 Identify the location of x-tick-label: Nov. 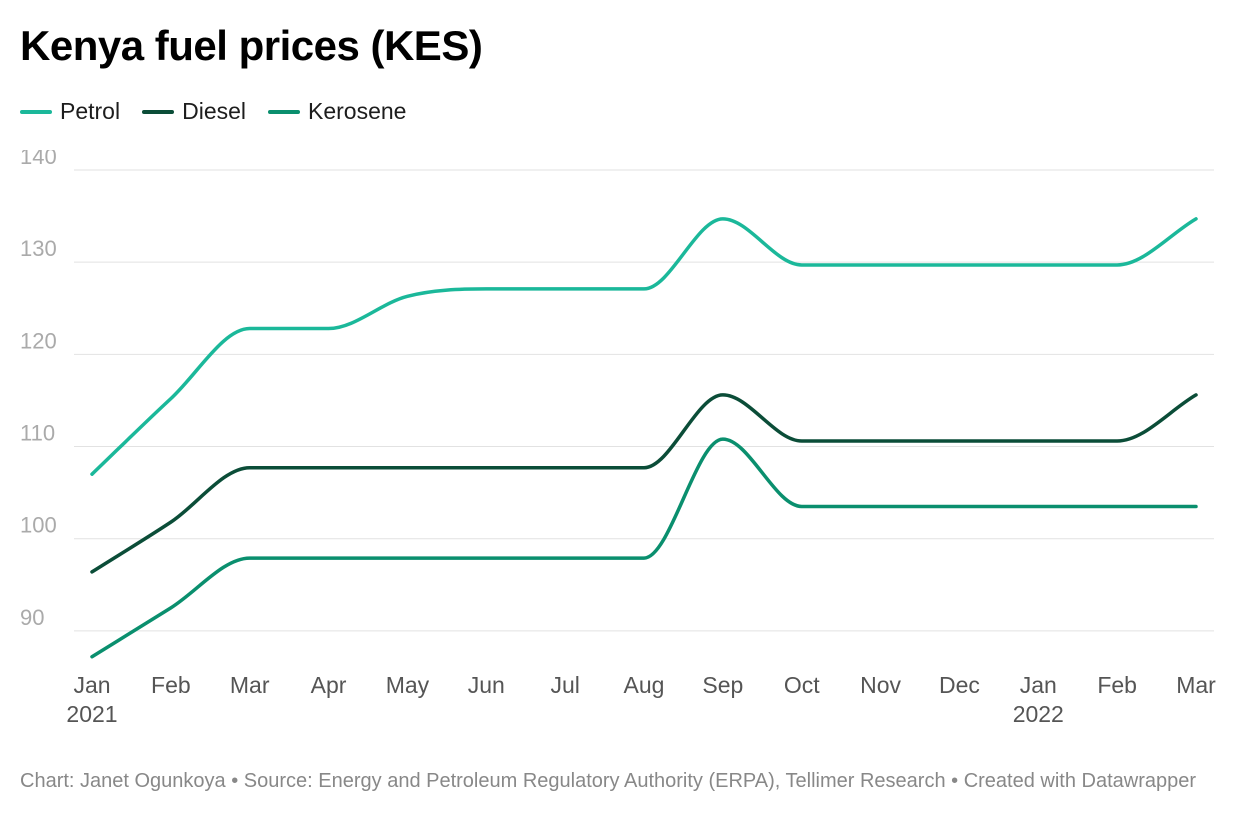
(880, 685).